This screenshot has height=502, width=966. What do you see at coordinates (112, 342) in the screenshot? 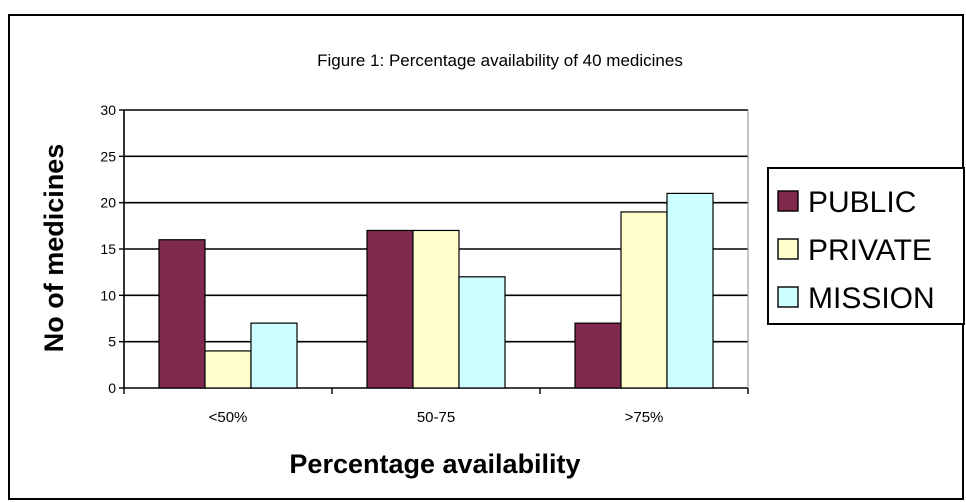
I see `y-tick-label: 5` at bounding box center [112, 342].